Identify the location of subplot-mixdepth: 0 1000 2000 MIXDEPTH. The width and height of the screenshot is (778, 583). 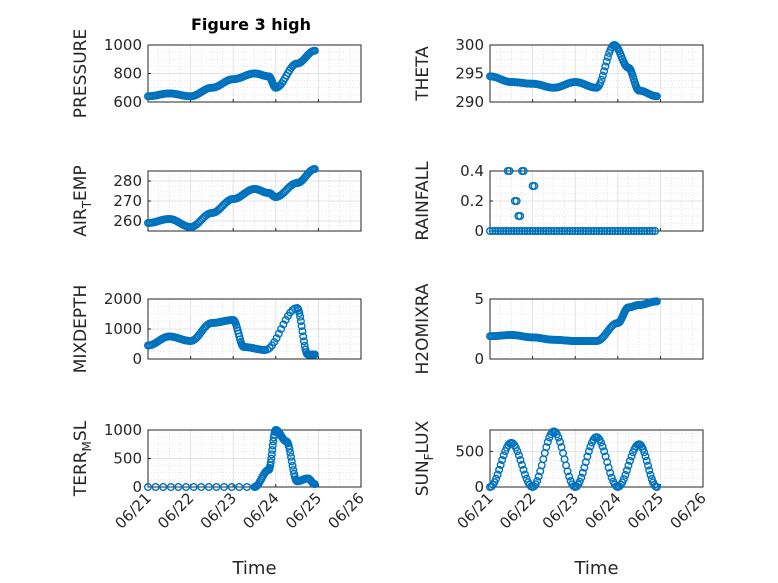
(216, 329).